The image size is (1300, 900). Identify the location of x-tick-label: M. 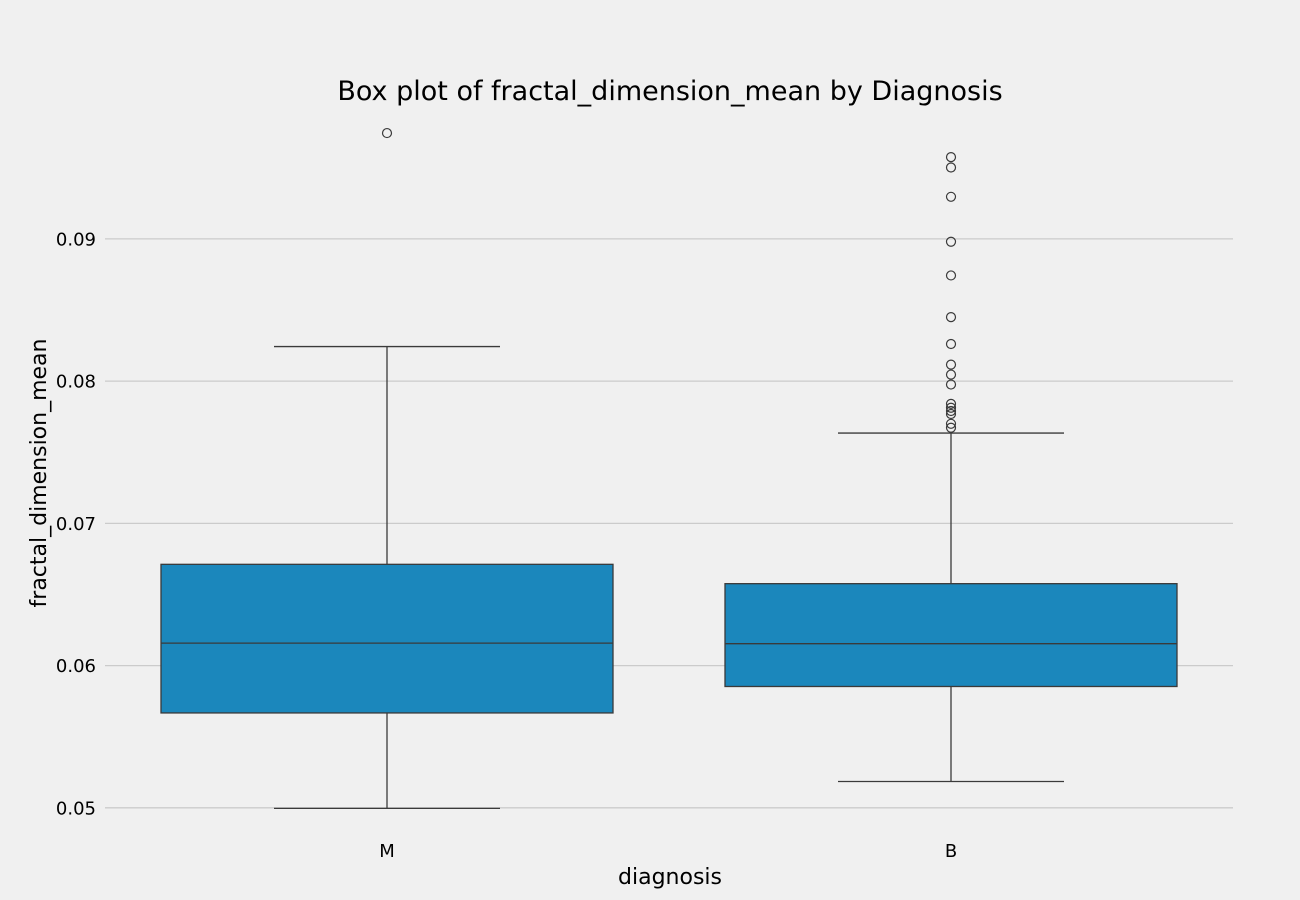
(387, 851).